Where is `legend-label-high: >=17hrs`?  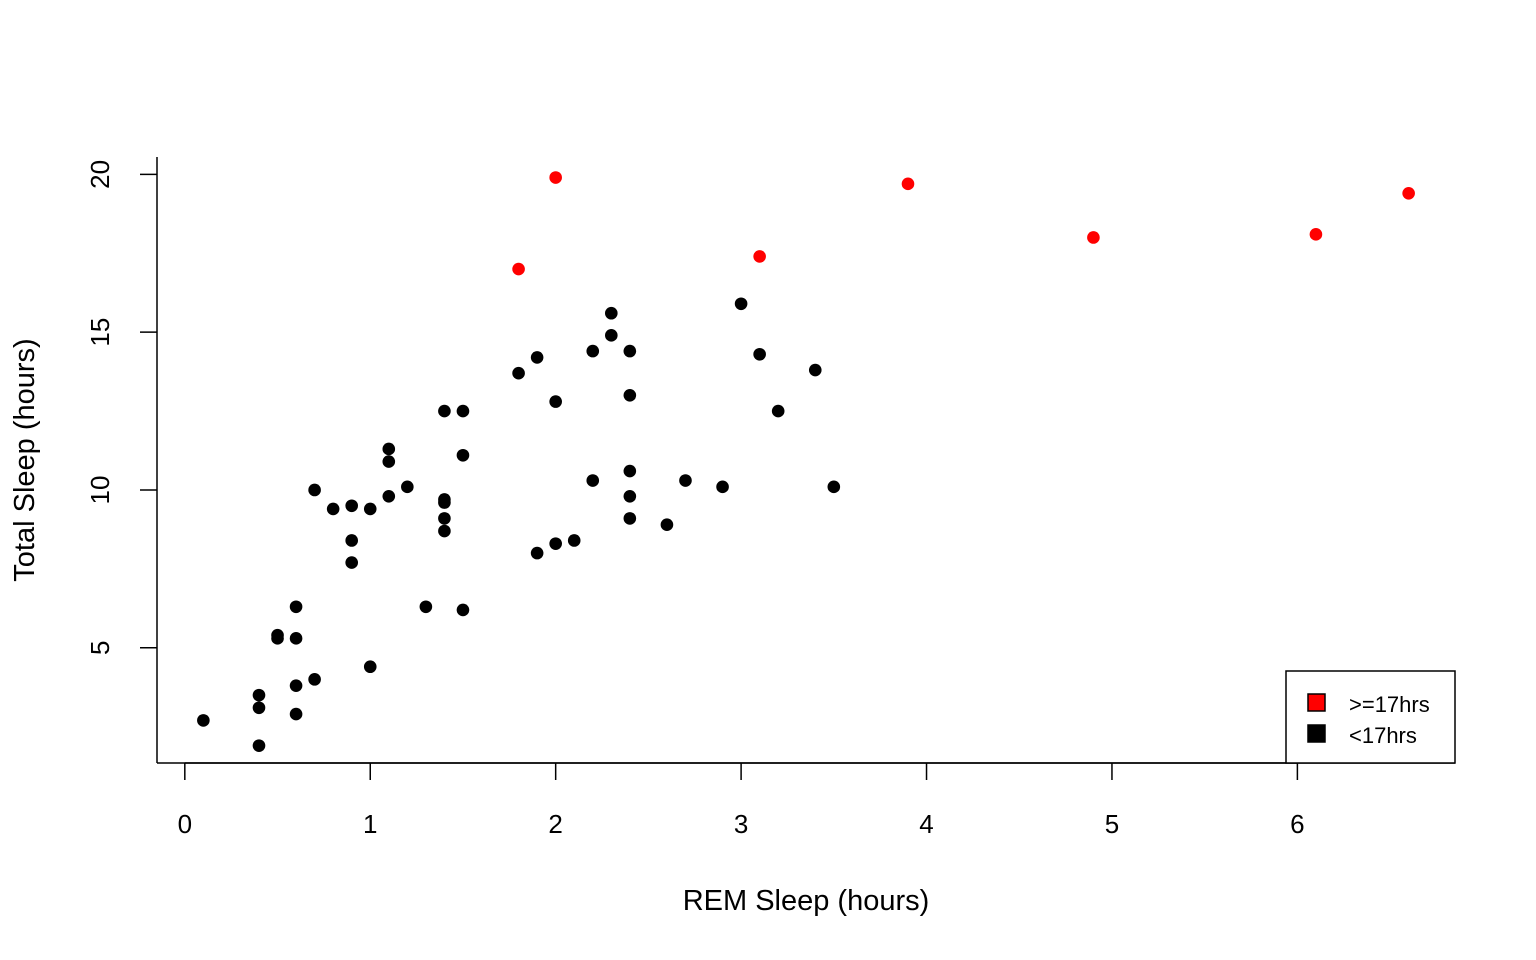
legend-label-high: >=17hrs is located at coordinates (1389, 704).